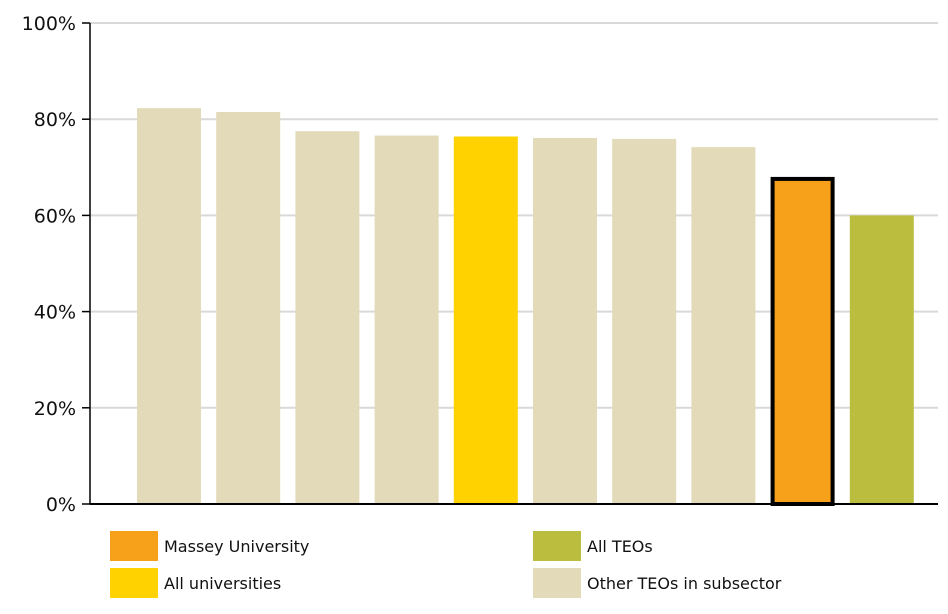 The height and width of the screenshot is (614, 948). What do you see at coordinates (55, 409) in the screenshot?
I see `y-tick-label: 20%` at bounding box center [55, 409].